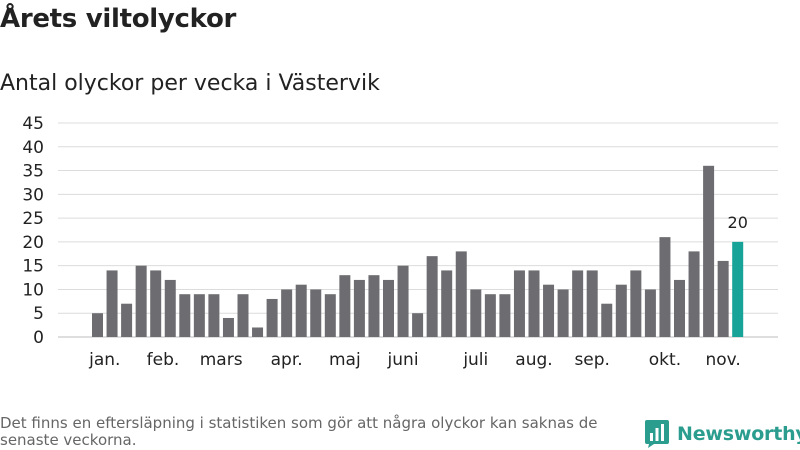 The width and height of the screenshot is (800, 450). I want to click on y-tick-label: 0, so click(38, 338).